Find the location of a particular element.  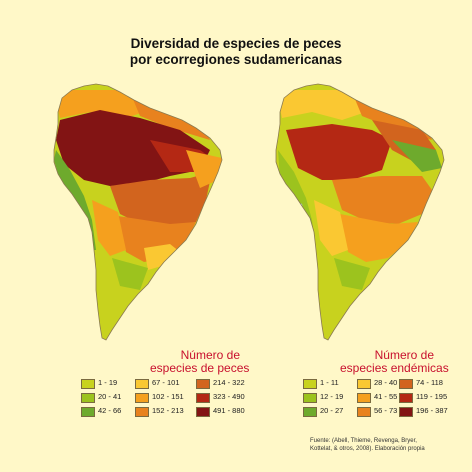

title-line-1: Diversidad de especies de peces is located at coordinates (236, 43).